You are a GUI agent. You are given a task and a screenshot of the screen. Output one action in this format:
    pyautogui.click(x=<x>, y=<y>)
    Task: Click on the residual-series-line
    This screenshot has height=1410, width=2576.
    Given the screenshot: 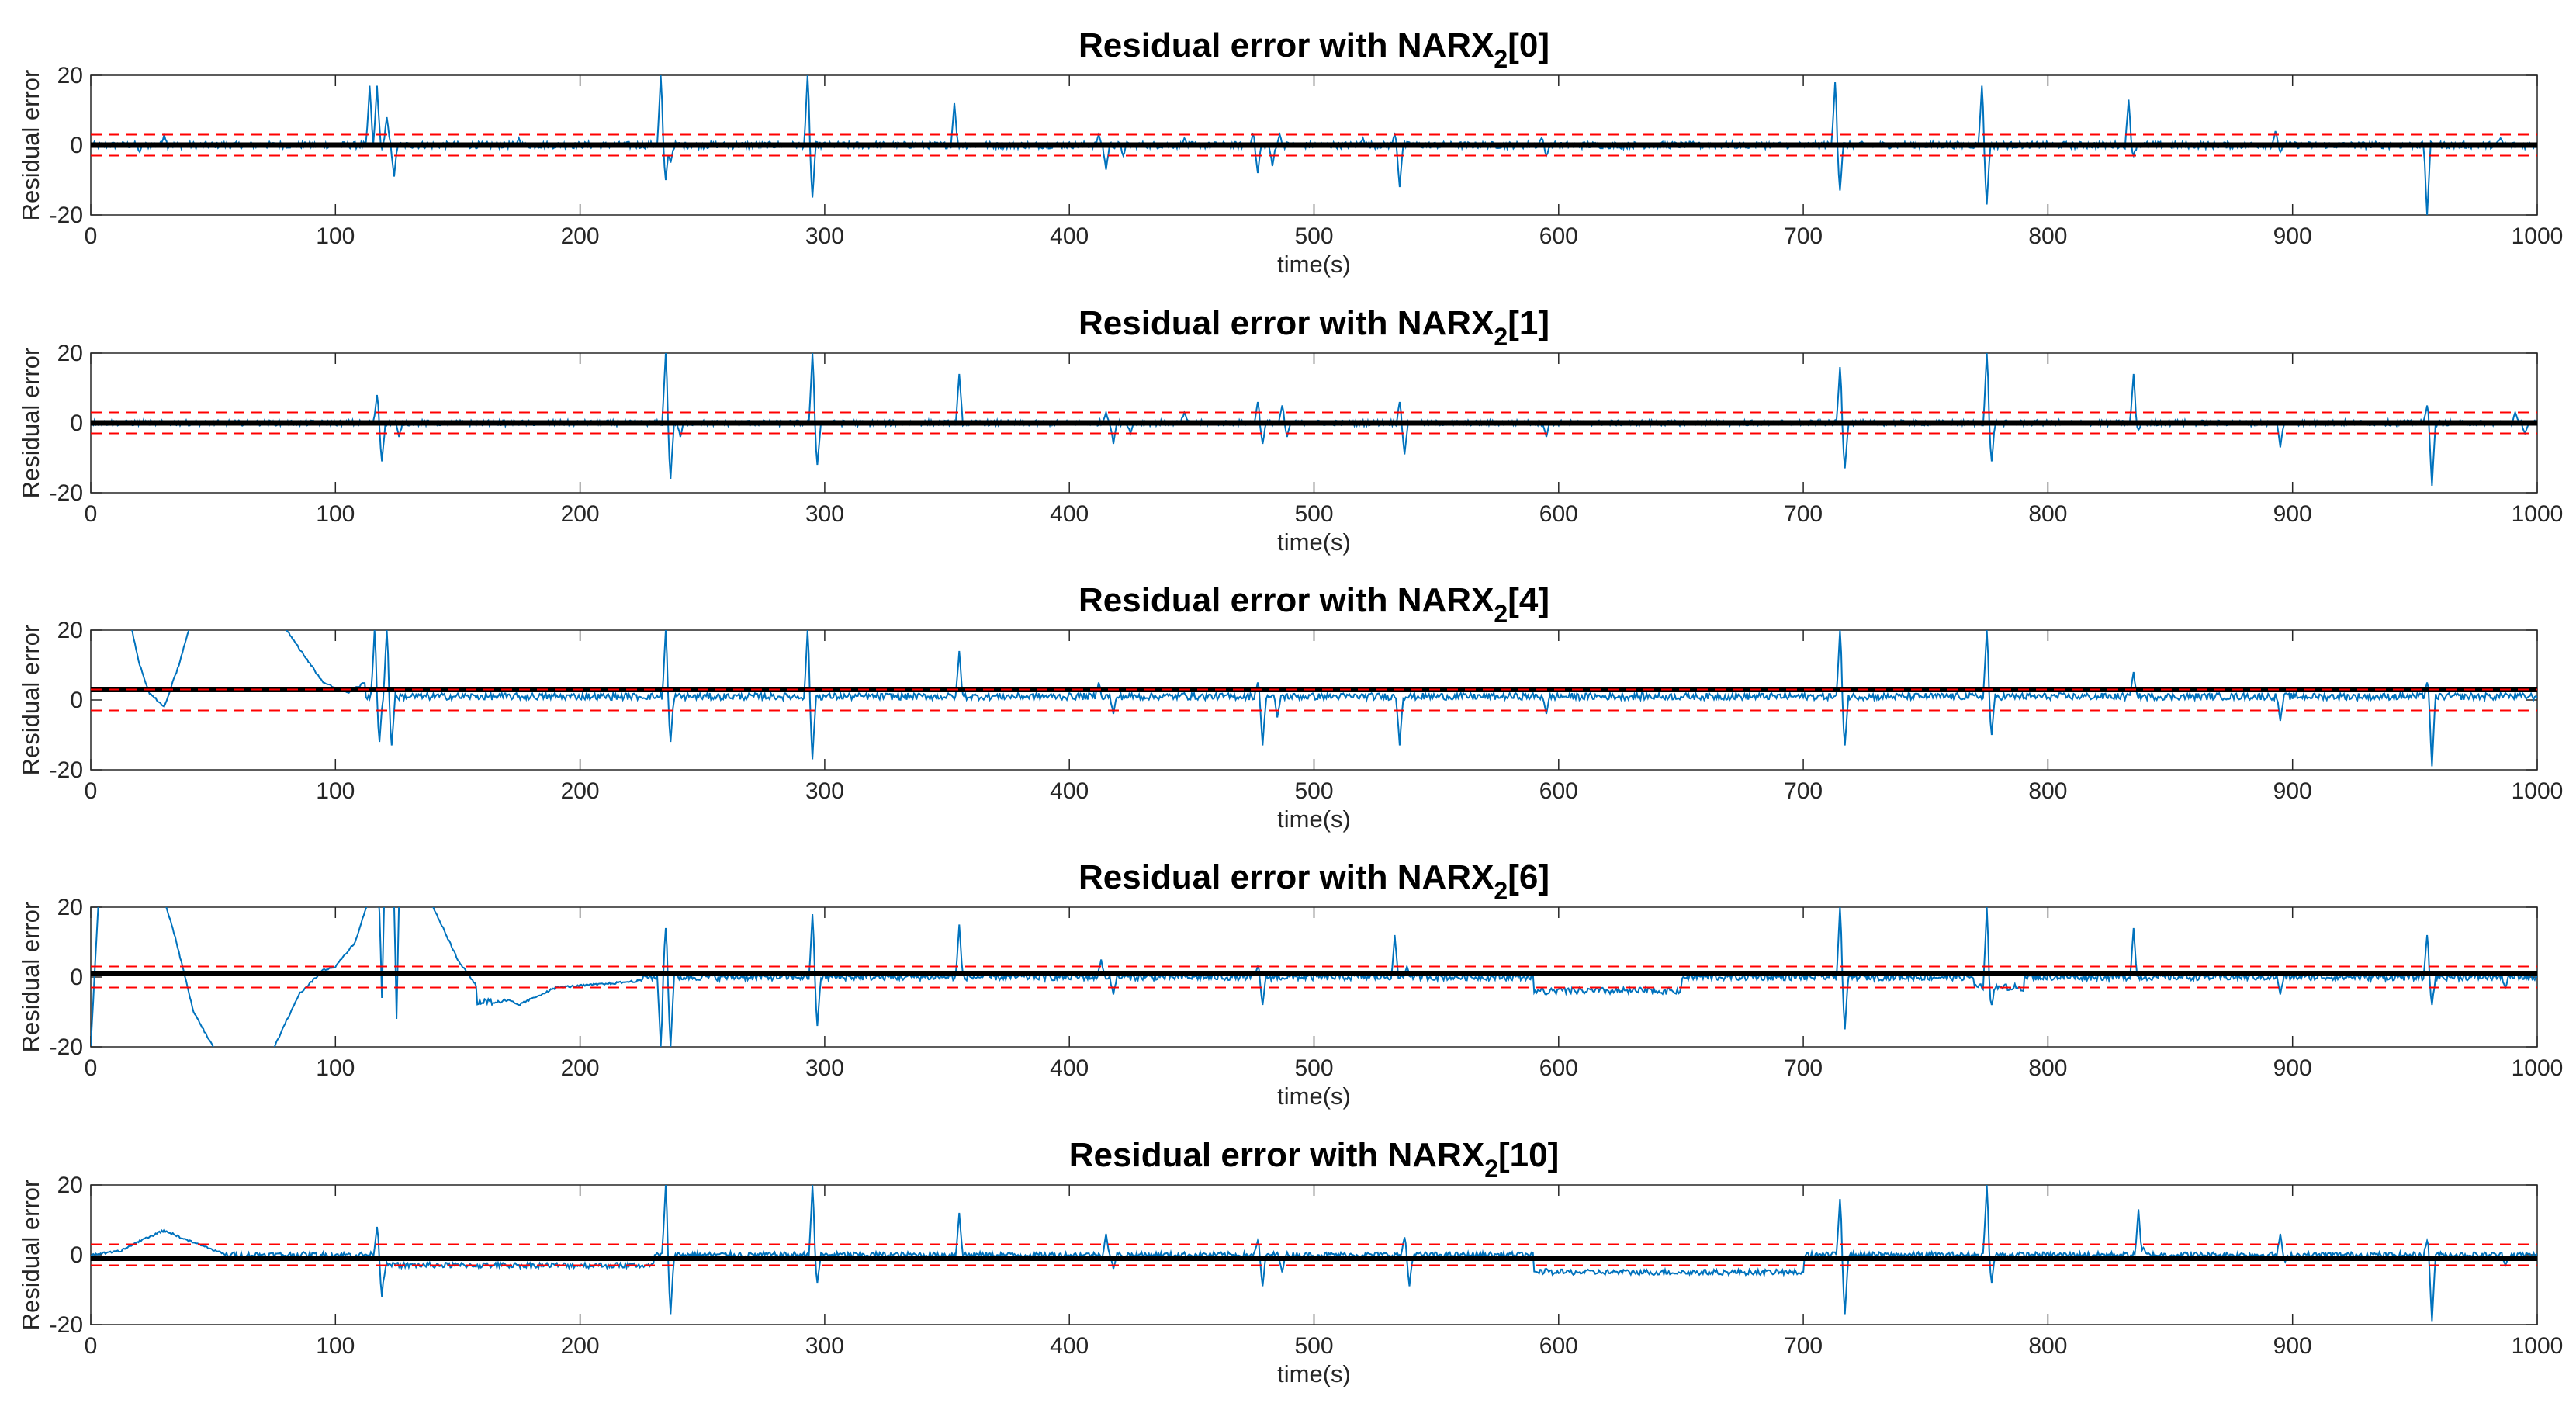 What is the action you would take?
    pyautogui.click(x=1334, y=698)
    